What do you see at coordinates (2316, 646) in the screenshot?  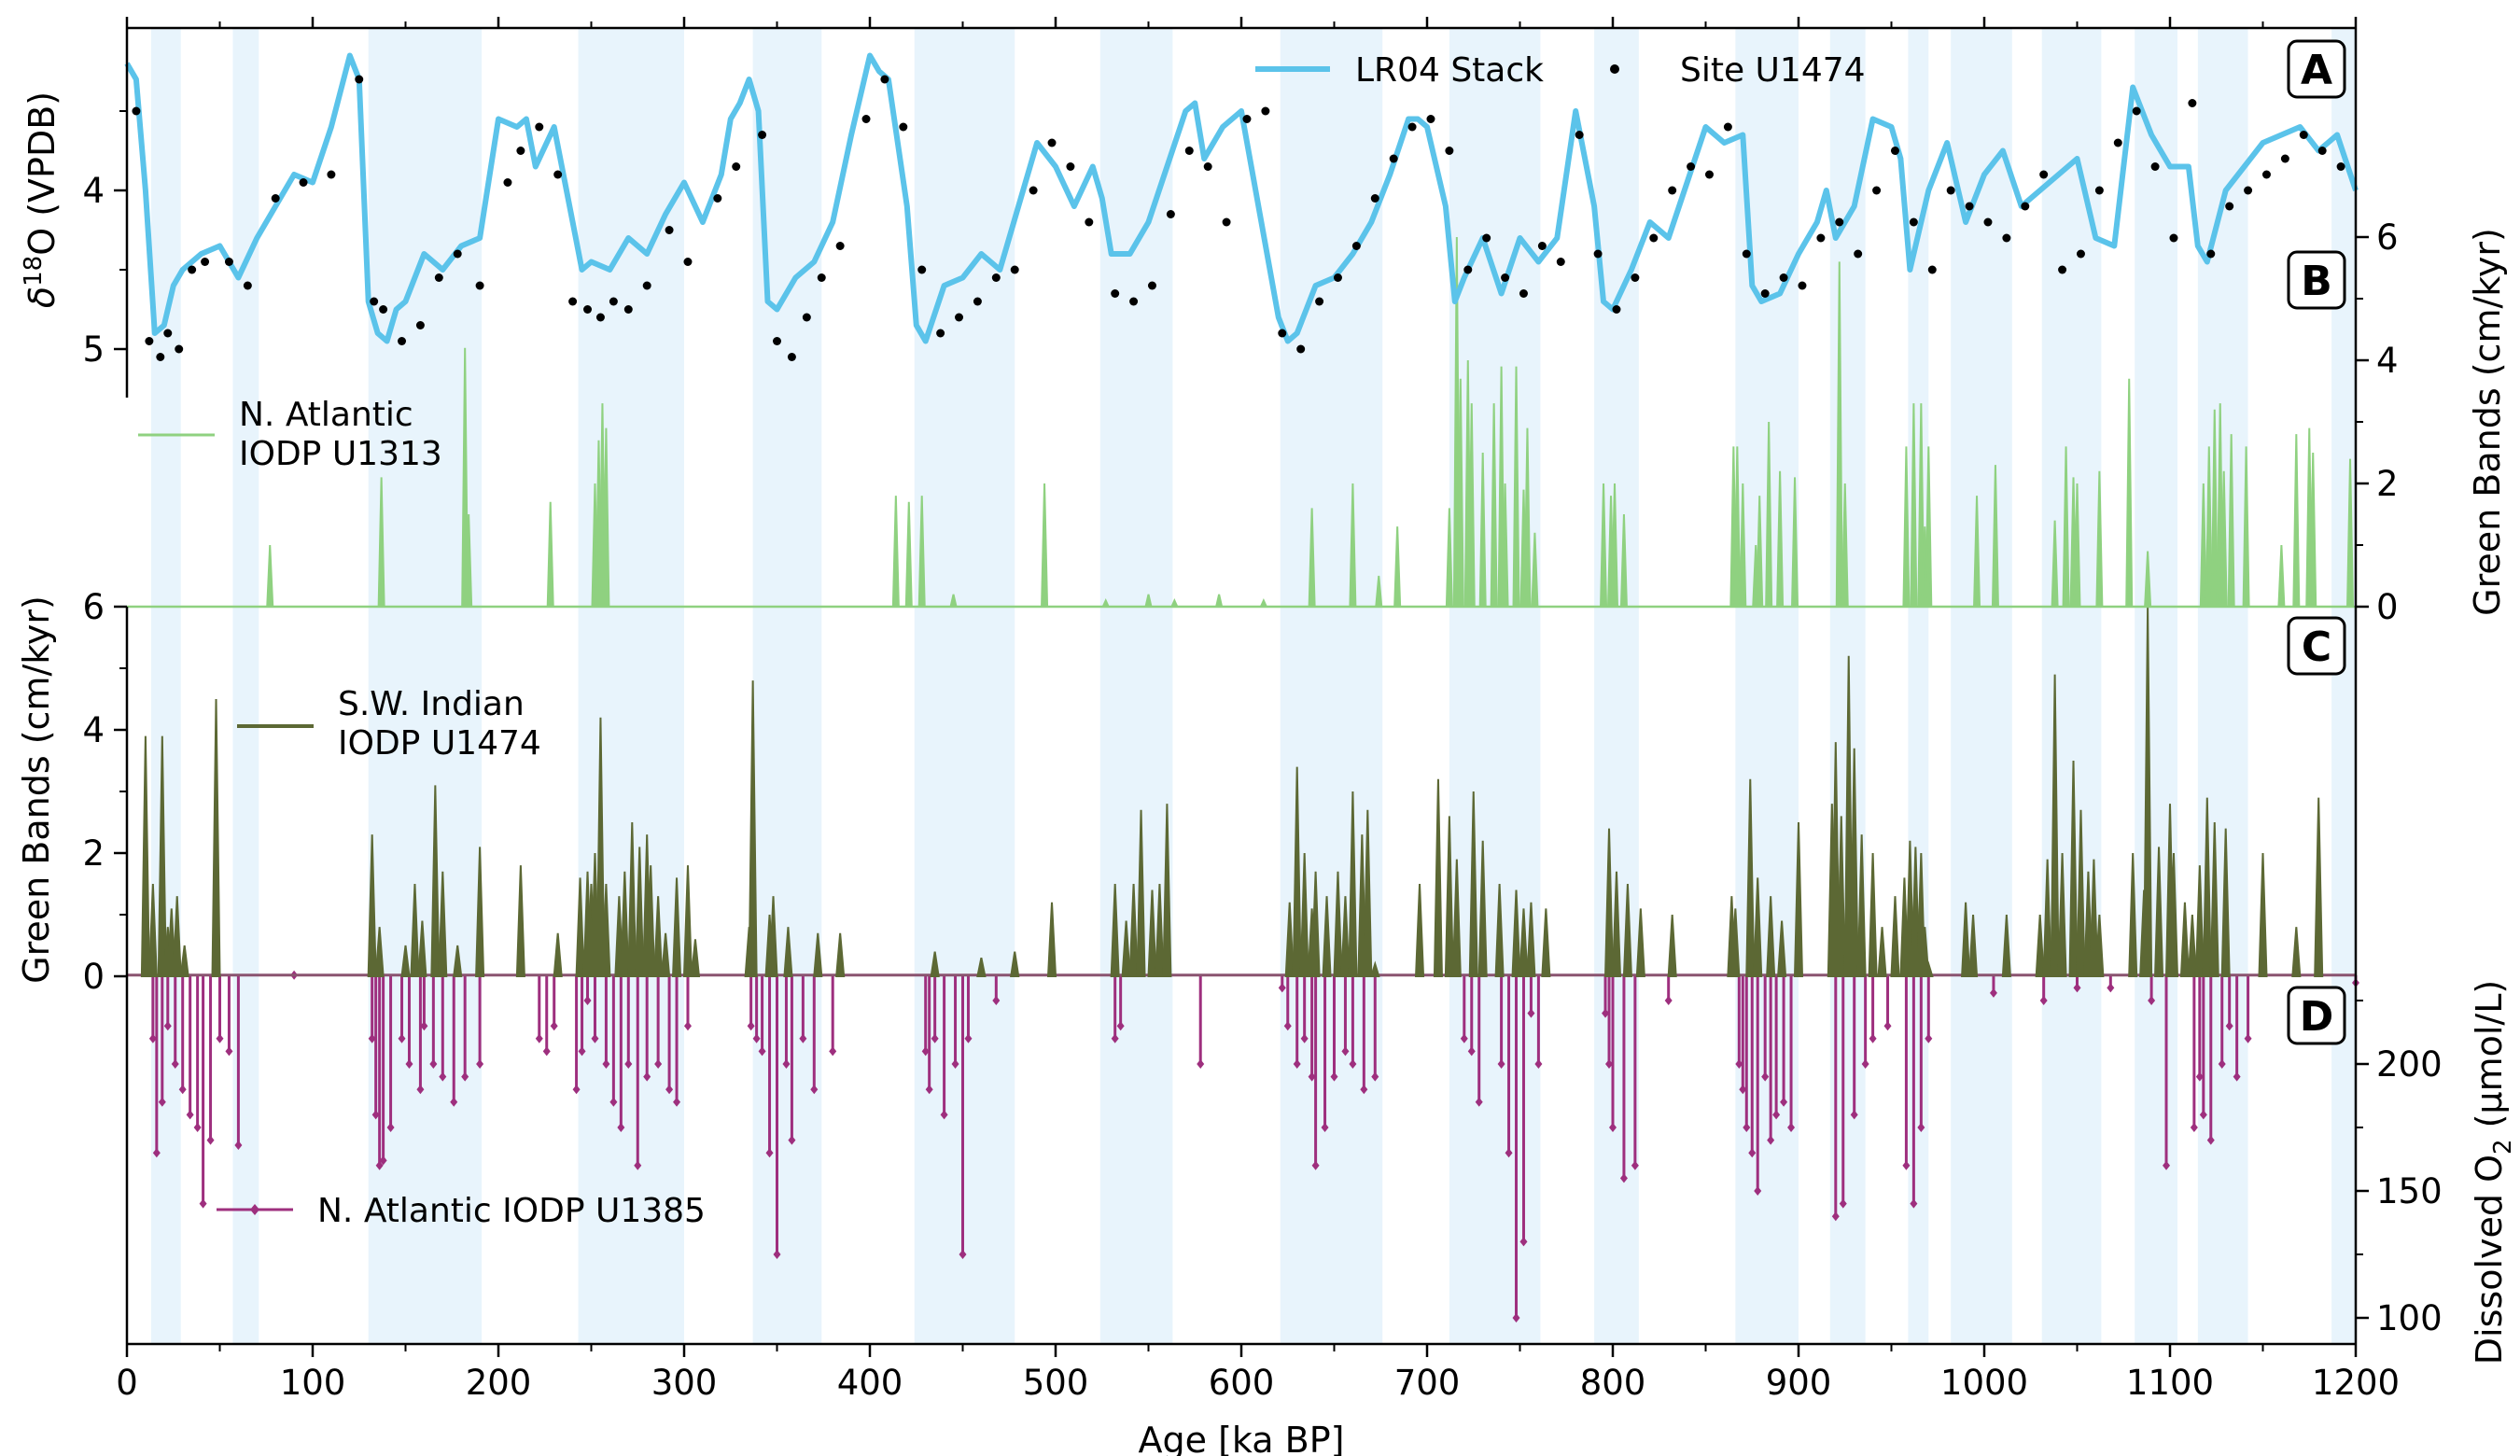 I see `panel-letter-box` at bounding box center [2316, 646].